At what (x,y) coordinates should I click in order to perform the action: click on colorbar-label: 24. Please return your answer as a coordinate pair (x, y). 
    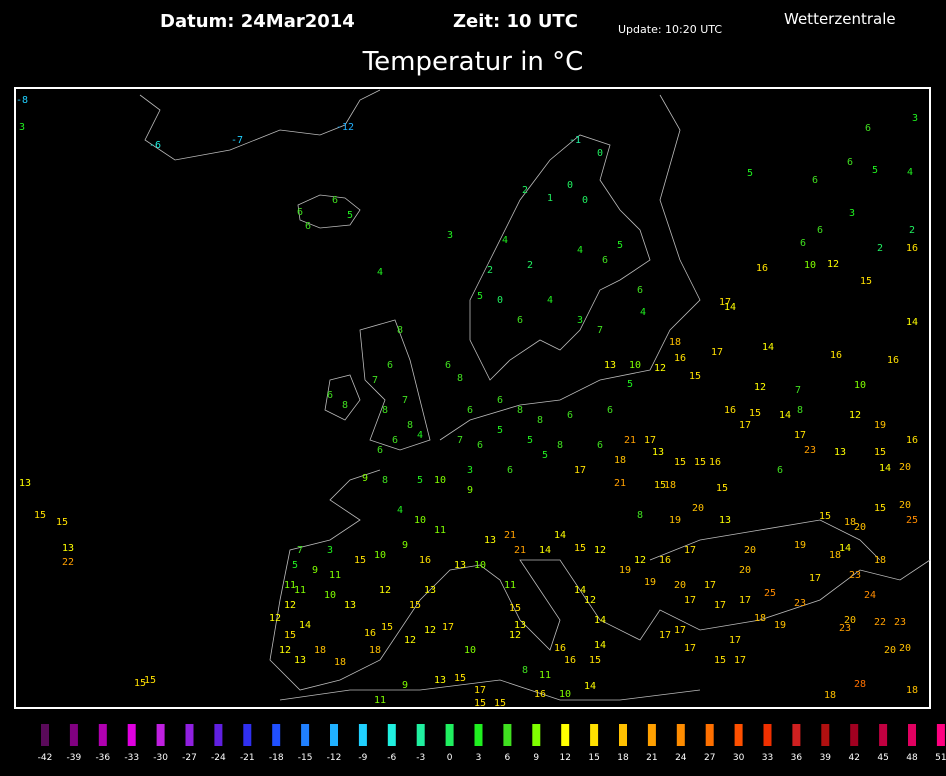
    Looking at the image, I should click on (681, 758).